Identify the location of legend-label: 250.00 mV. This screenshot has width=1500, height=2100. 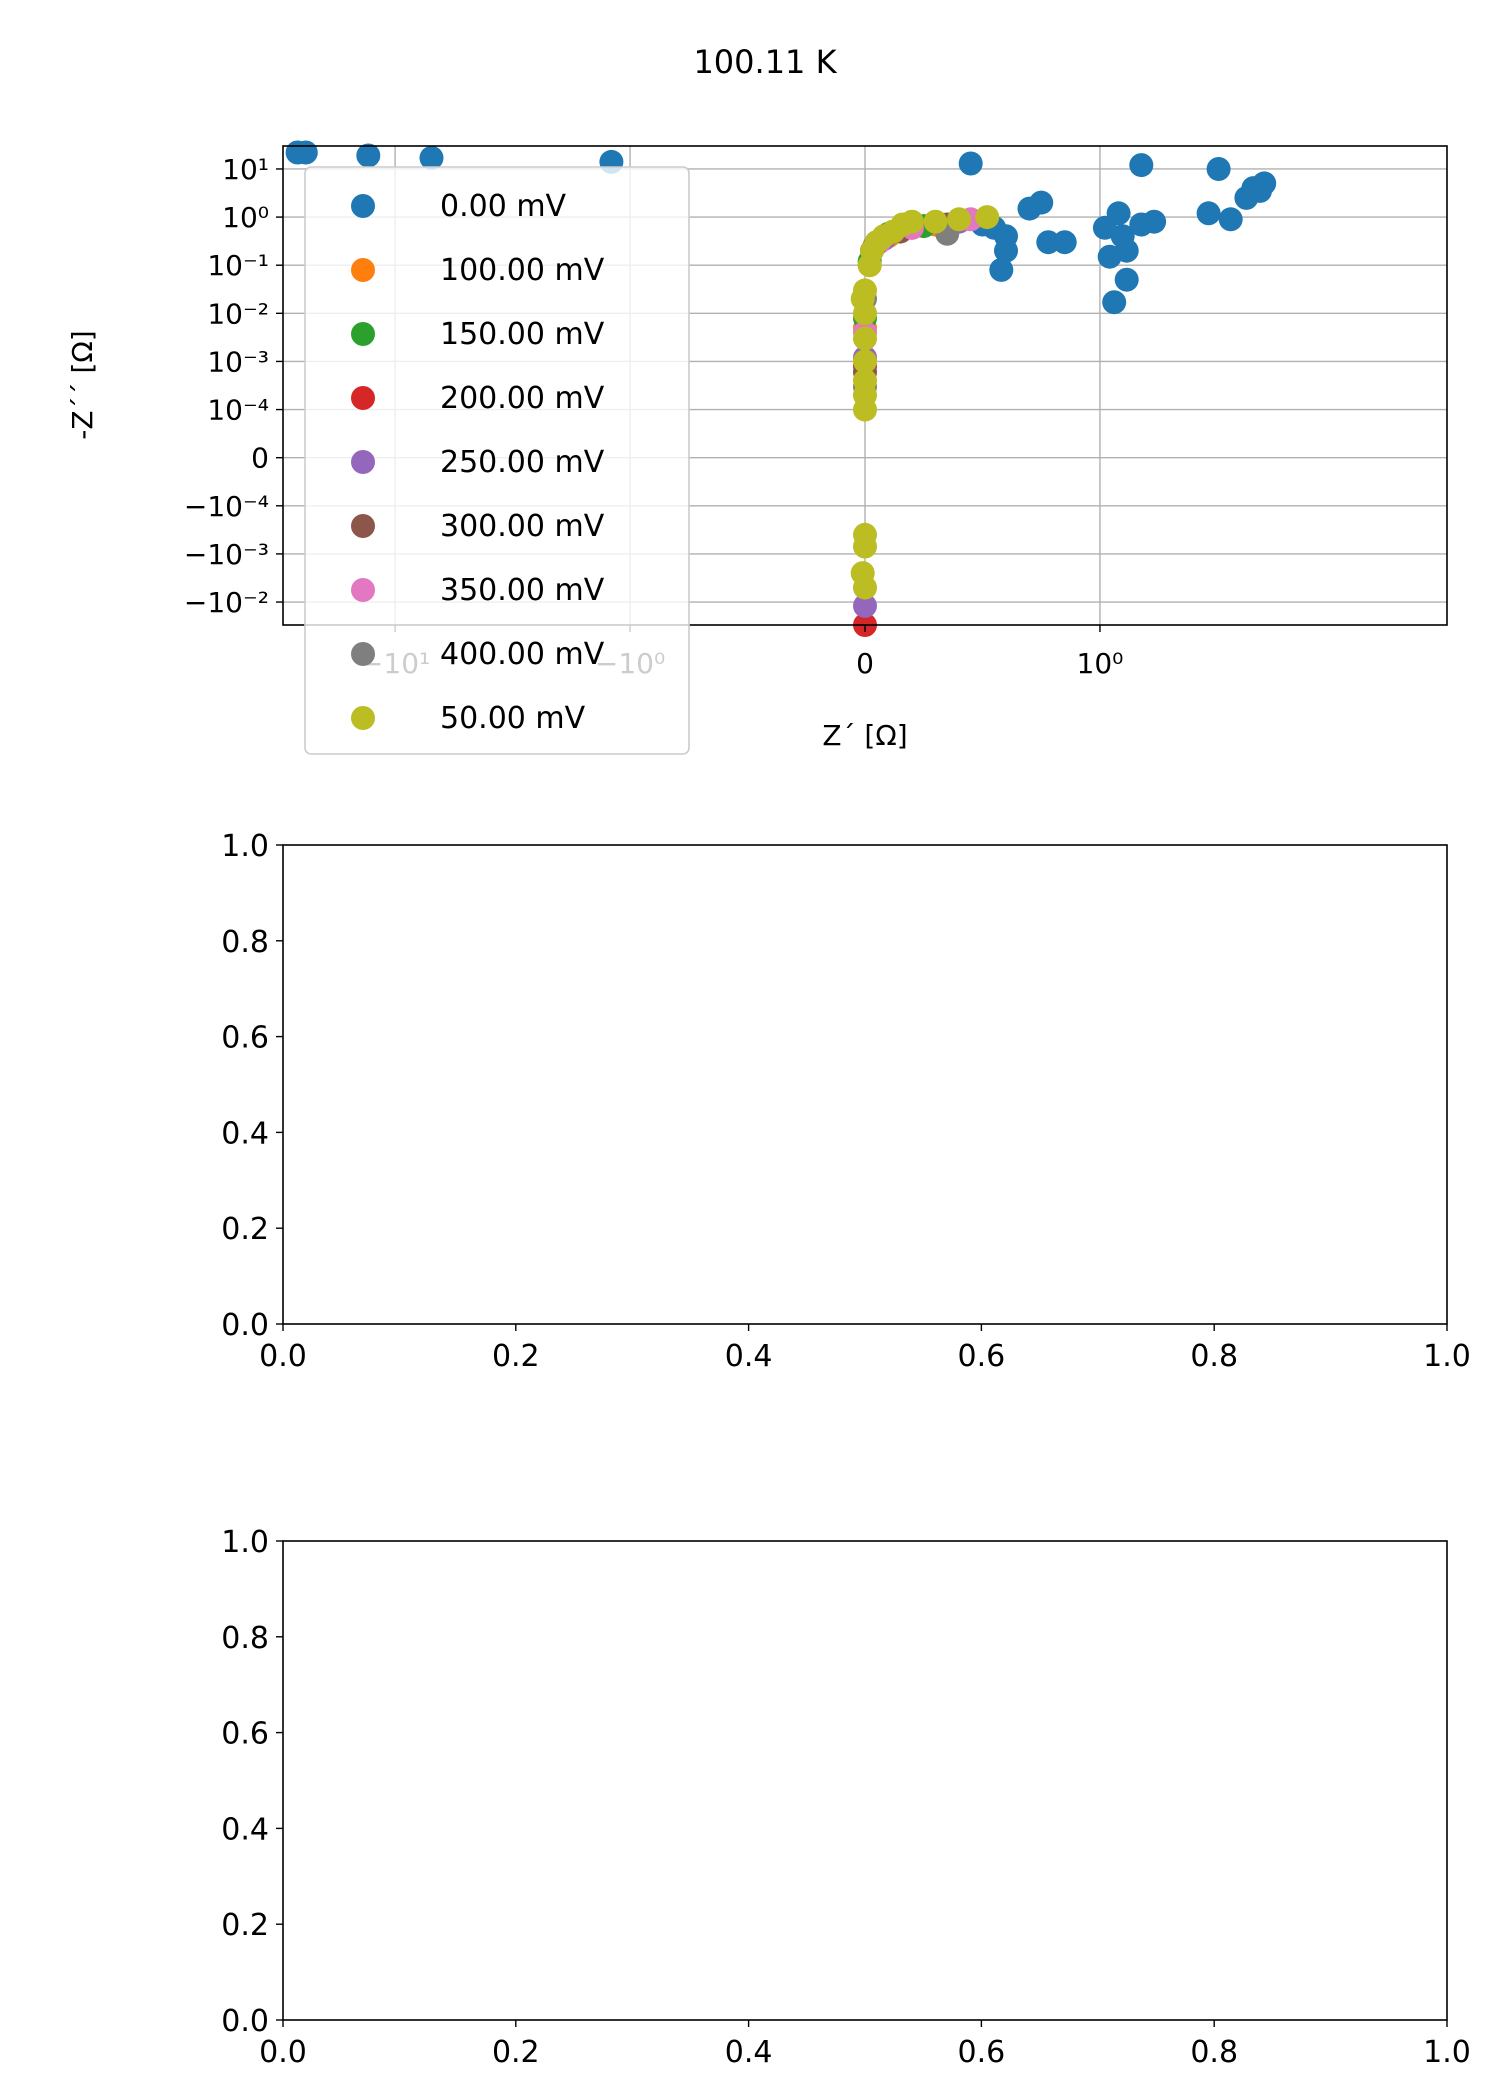
(522, 462).